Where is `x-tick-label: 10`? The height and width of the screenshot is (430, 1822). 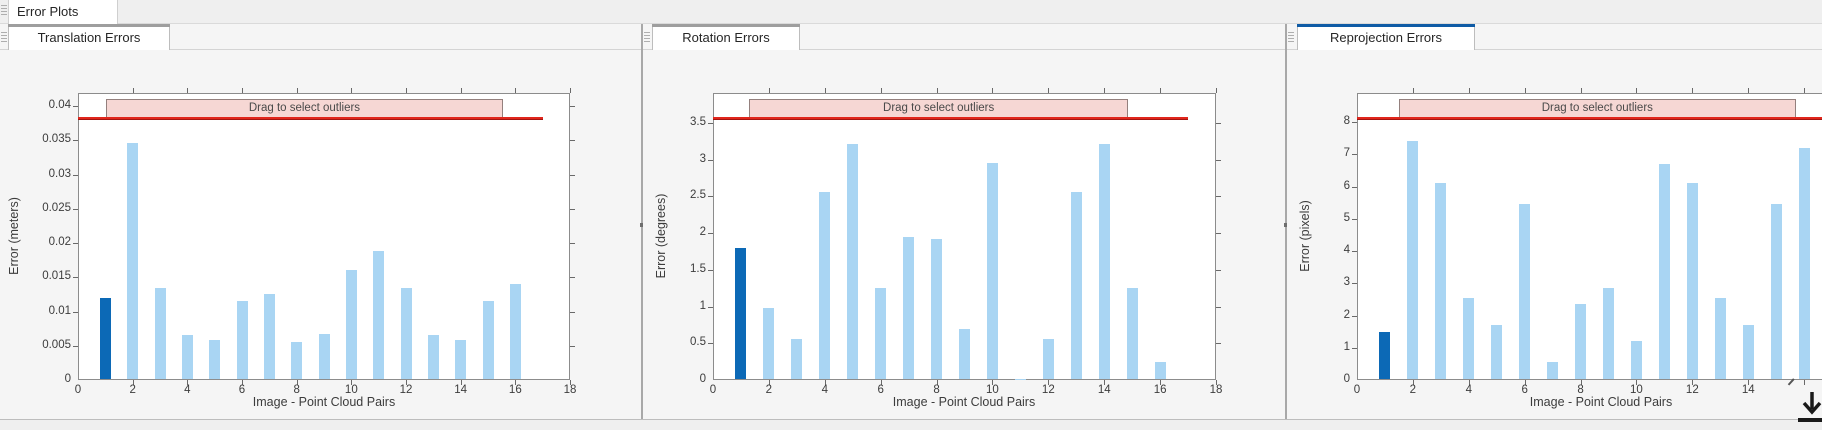 x-tick-label: 10 is located at coordinates (1636, 390).